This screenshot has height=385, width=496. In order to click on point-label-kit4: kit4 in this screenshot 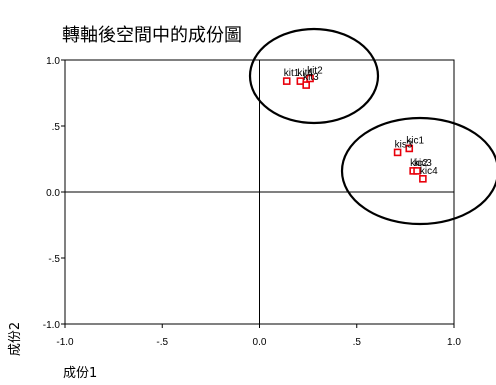, I will do `click(305, 73)`.